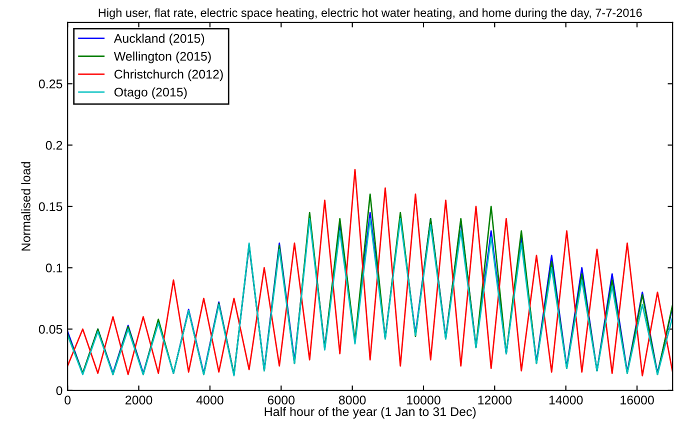 The width and height of the screenshot is (676, 423). I want to click on x-tick-label: 14000, so click(566, 400).